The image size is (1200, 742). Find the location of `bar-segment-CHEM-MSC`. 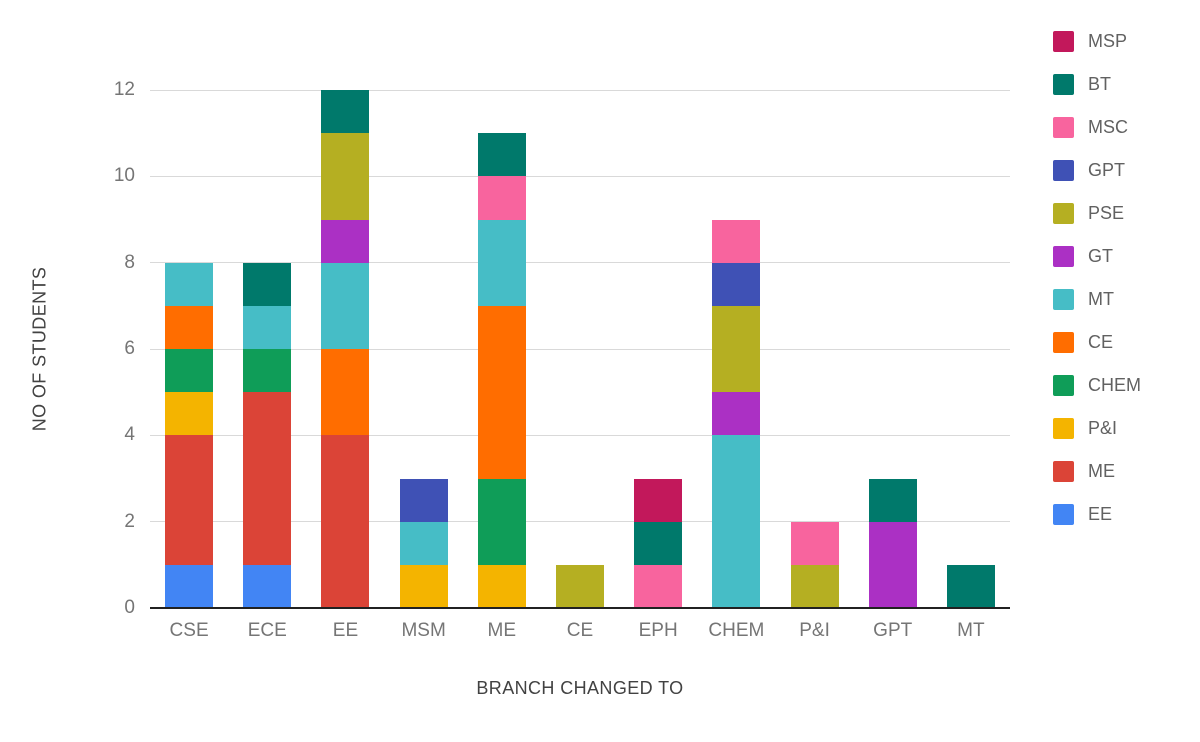

bar-segment-CHEM-MSC is located at coordinates (736, 241).